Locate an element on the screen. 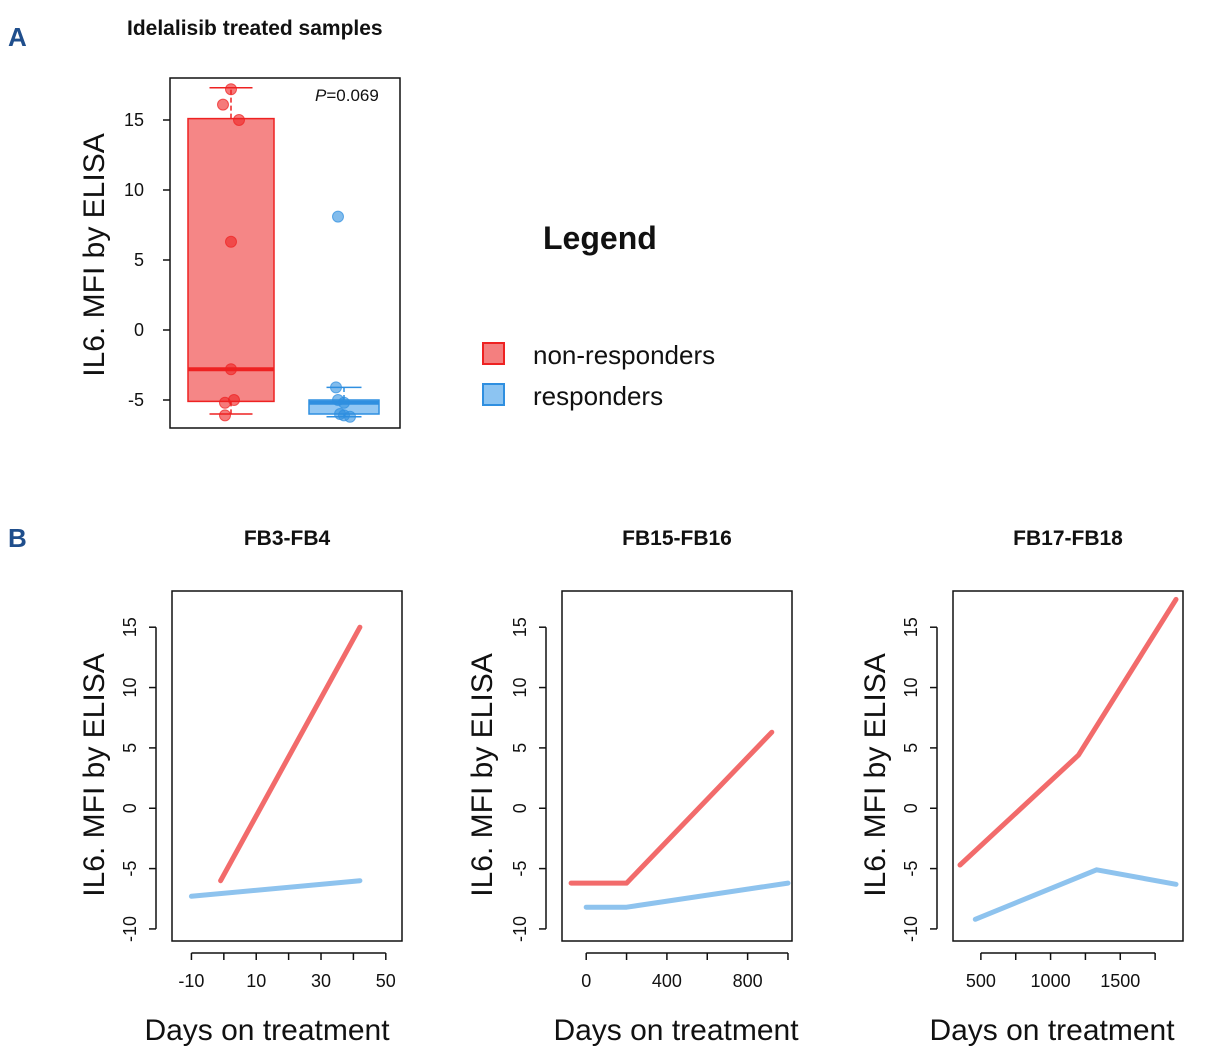 The width and height of the screenshot is (1205, 1055). plot-lines-fb15-fb16 is located at coordinates (679, 819).